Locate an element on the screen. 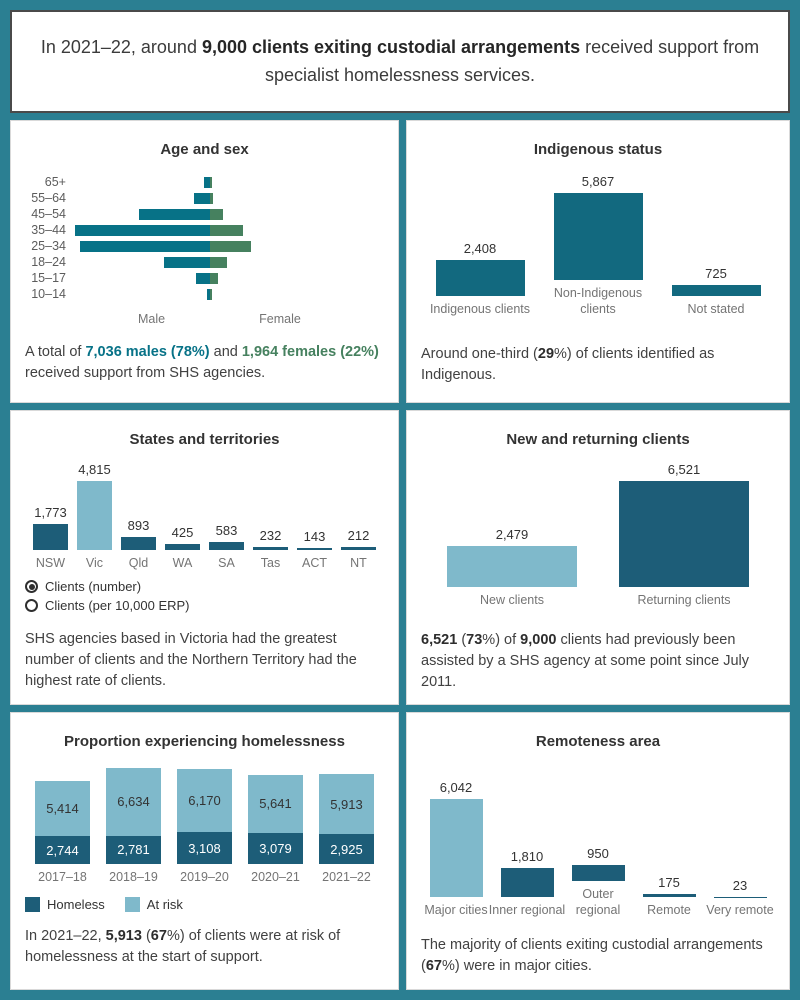 This screenshot has height=1000, width=800. bar-sa is located at coordinates (226, 545).